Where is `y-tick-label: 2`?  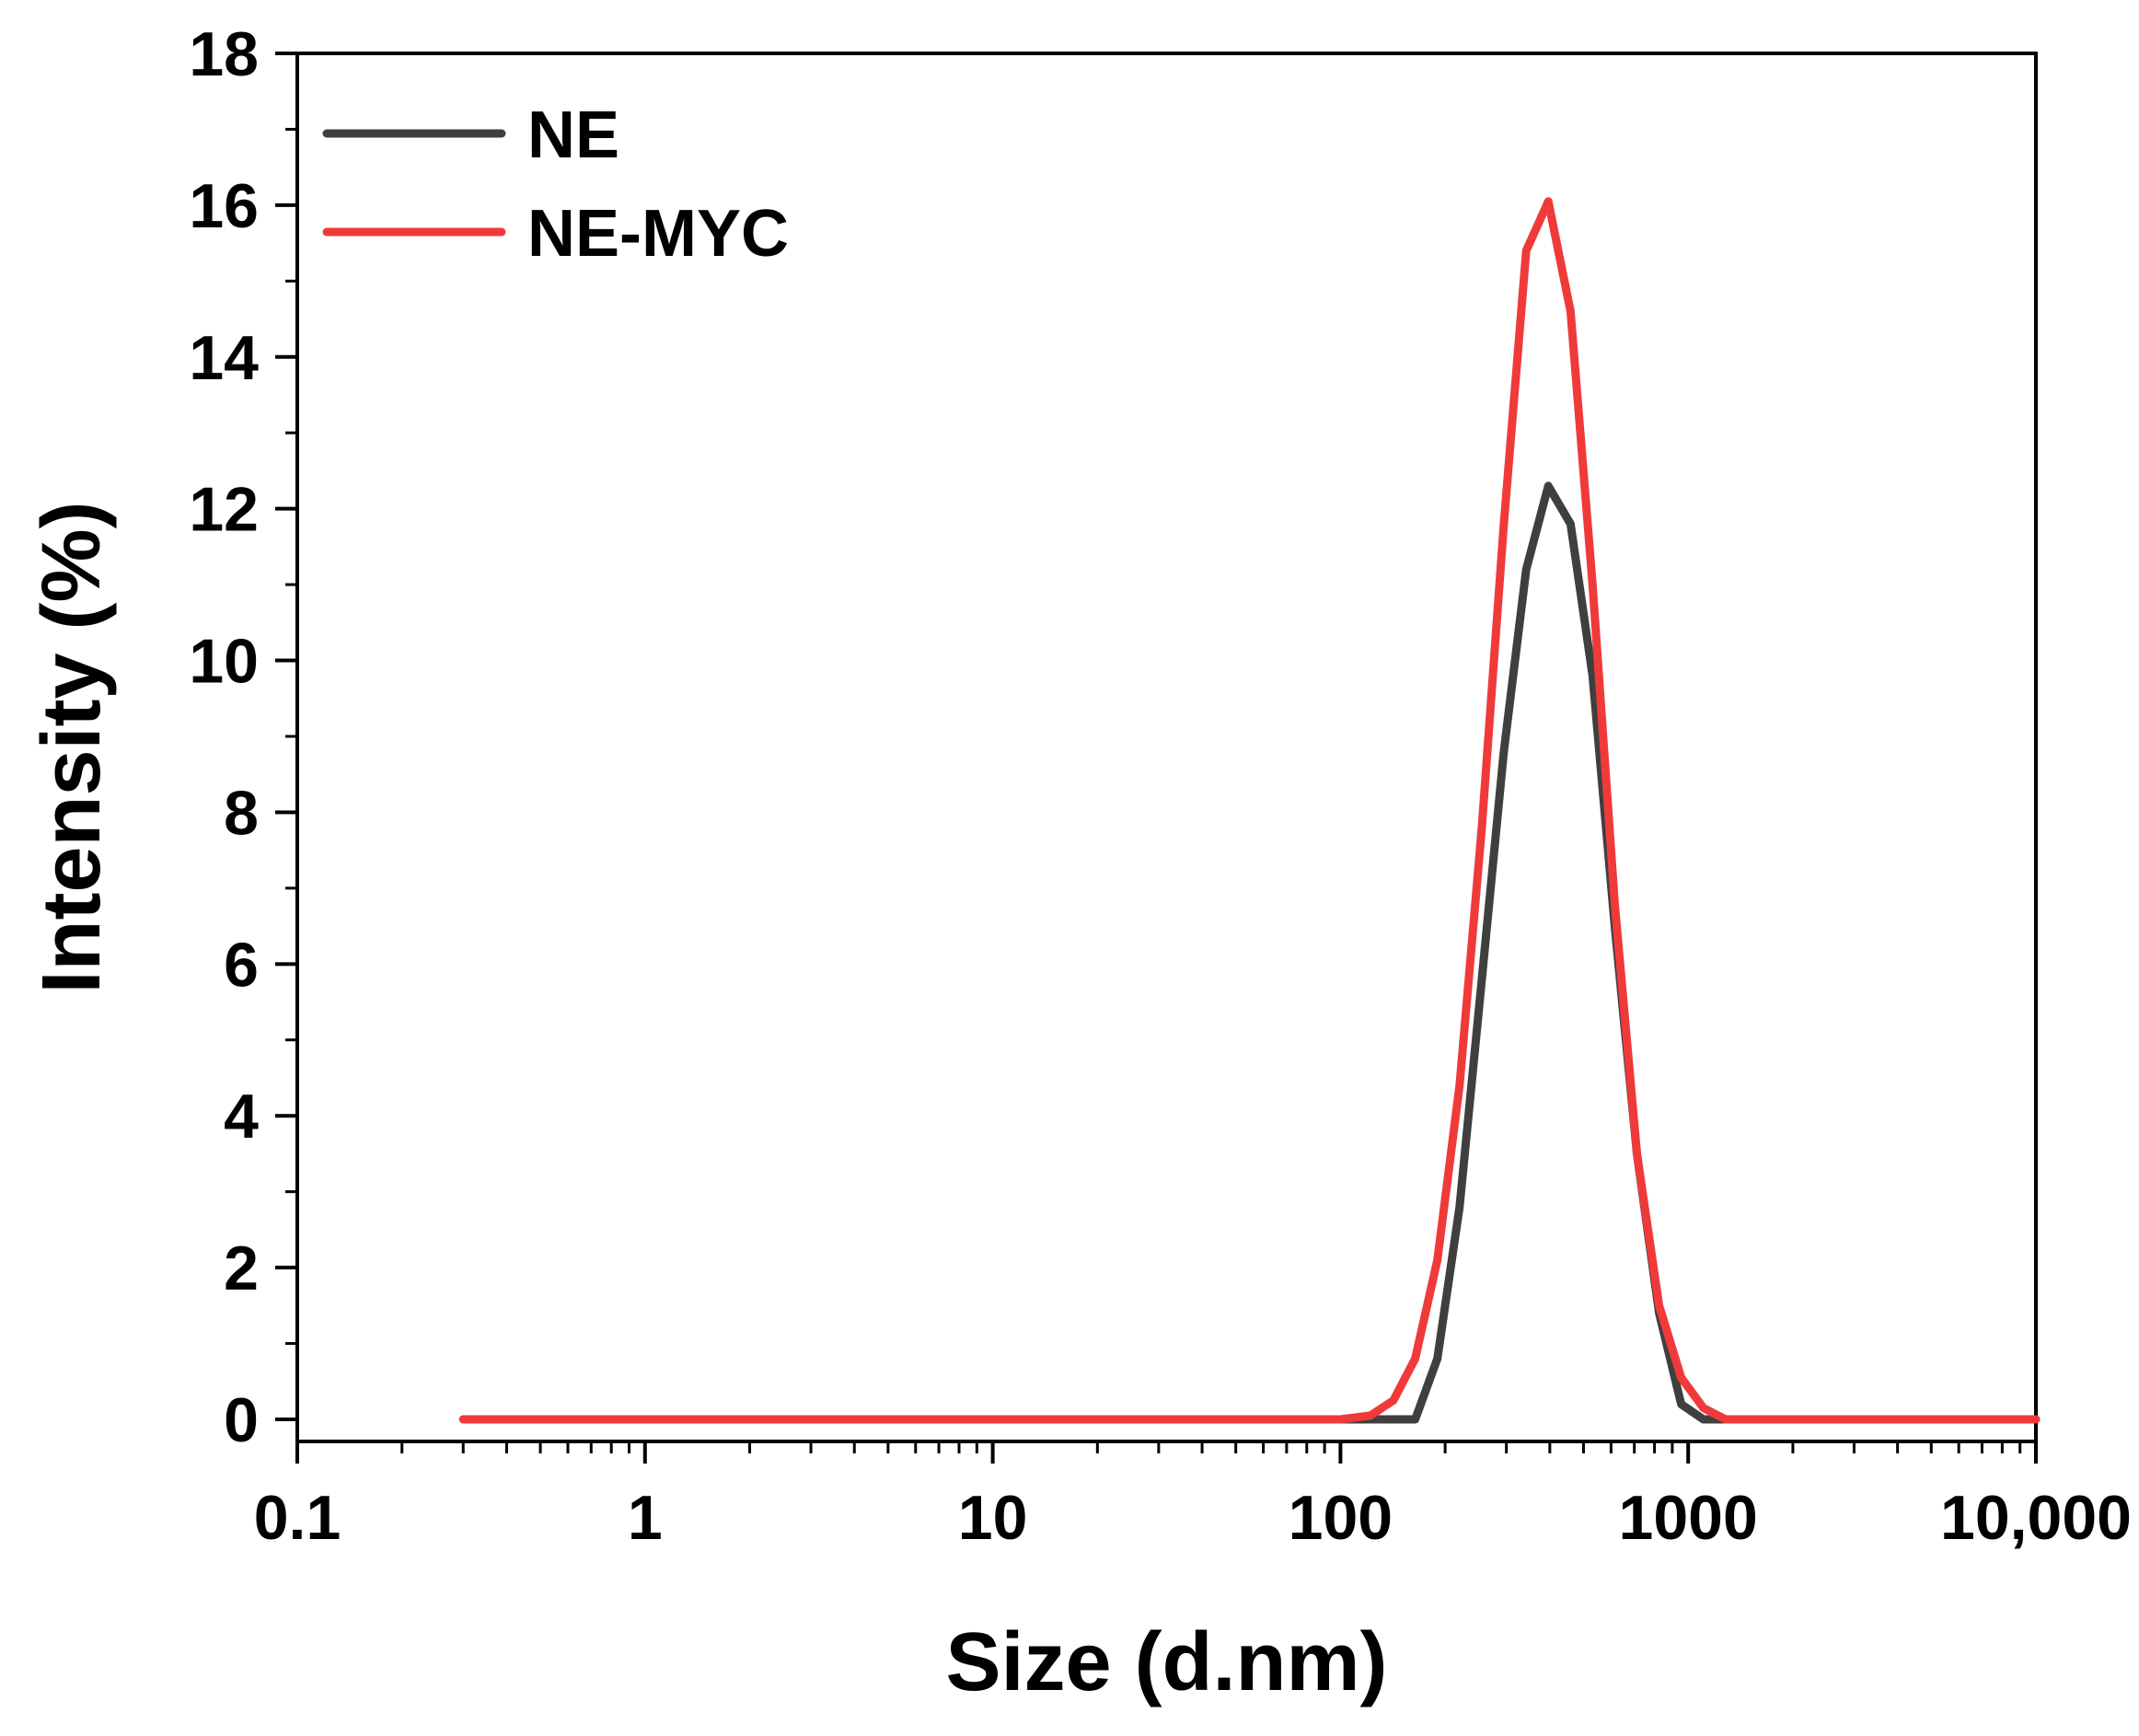
y-tick-label: 2 is located at coordinates (241, 1268).